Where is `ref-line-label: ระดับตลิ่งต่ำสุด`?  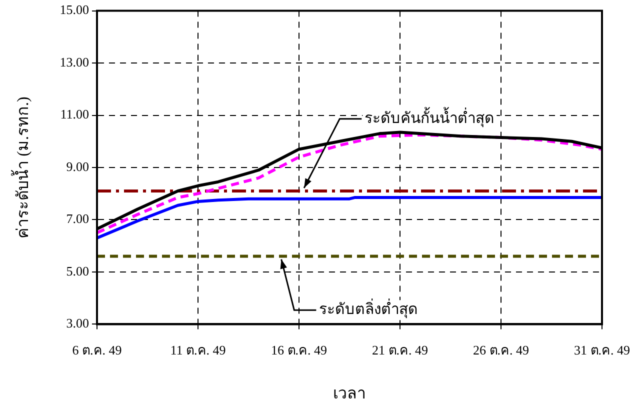
ref-line-label: ระดับตลิ่งต่ำสุด is located at coordinates (368, 309).